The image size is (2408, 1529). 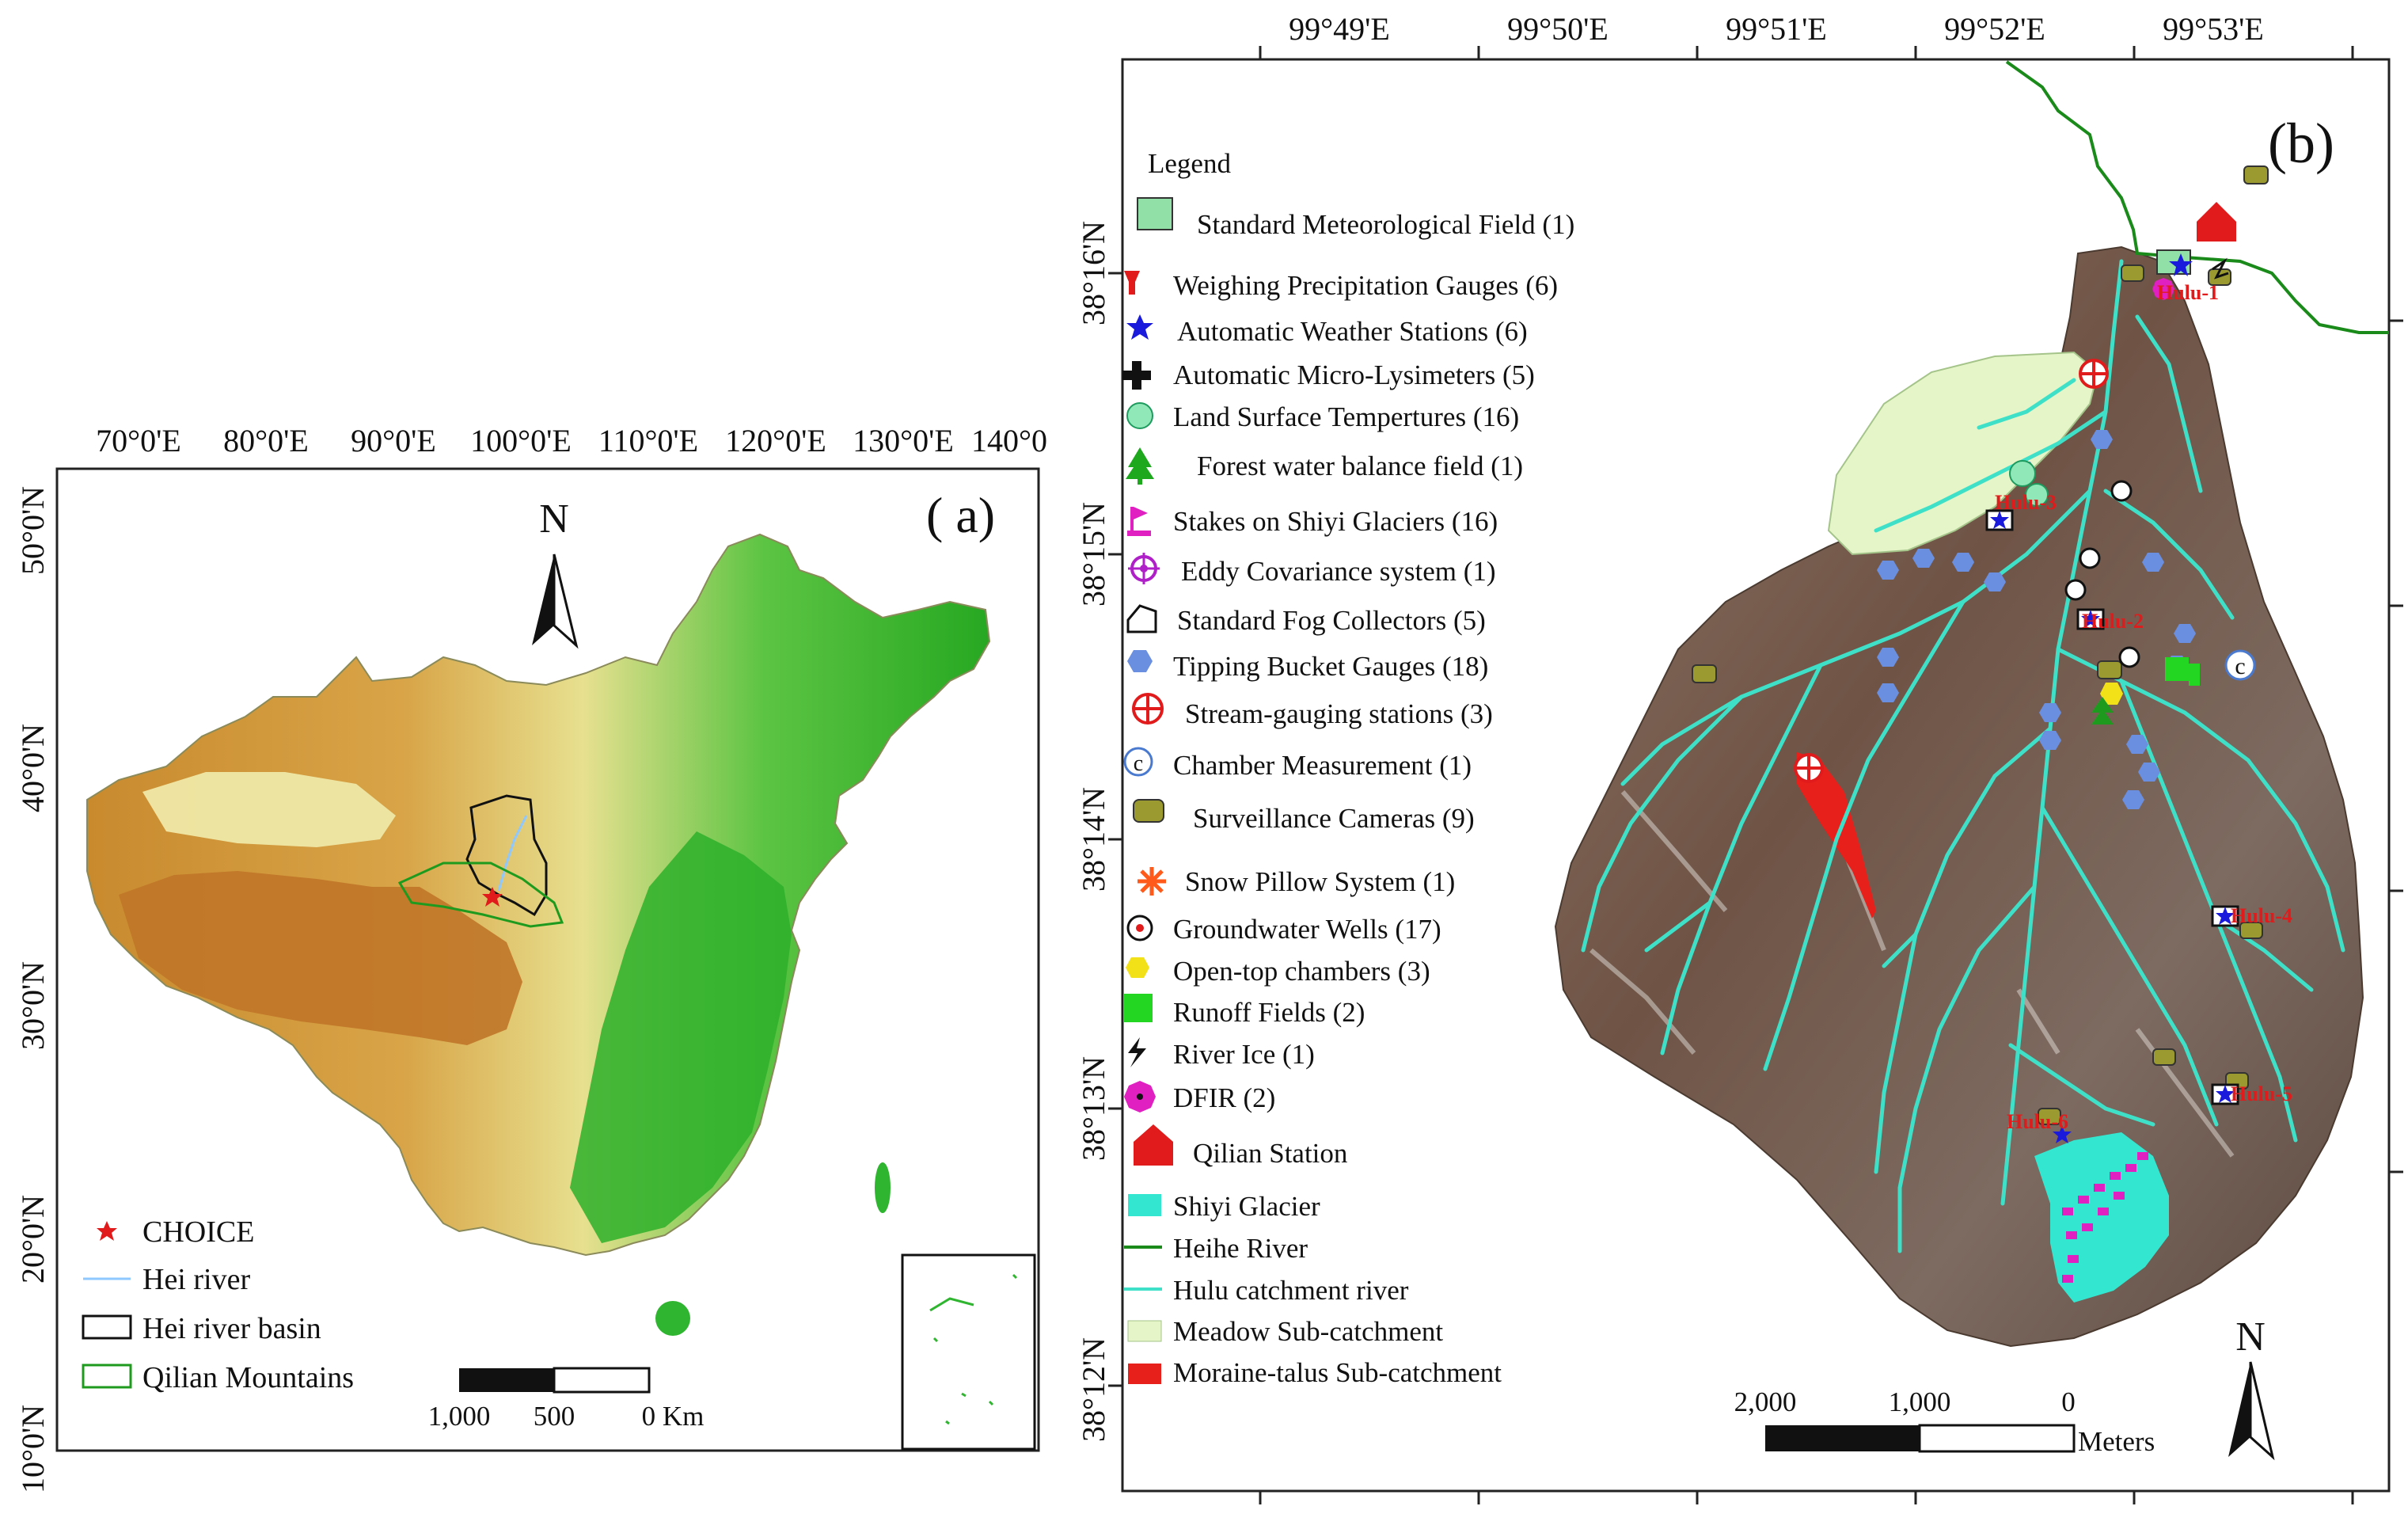 What do you see at coordinates (107, 1231) in the screenshot?
I see `red-star-icon` at bounding box center [107, 1231].